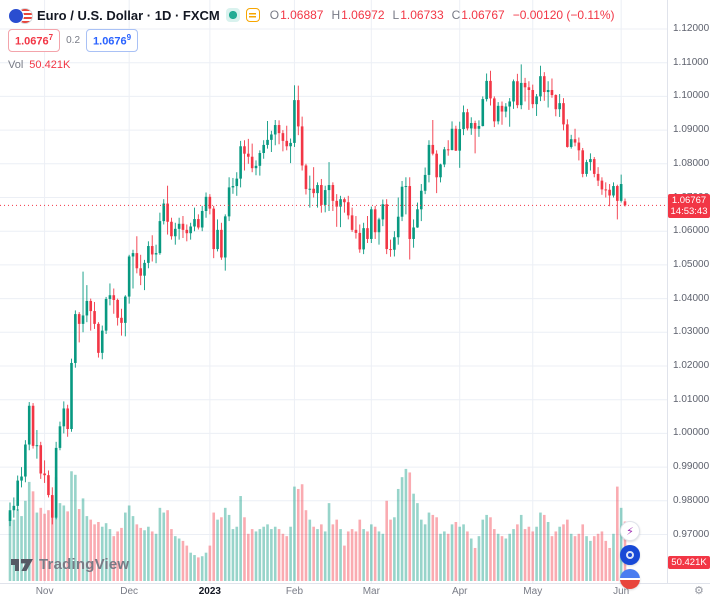 The image size is (710, 600). I want to click on buy-price: 1.0676, so click(110, 41).